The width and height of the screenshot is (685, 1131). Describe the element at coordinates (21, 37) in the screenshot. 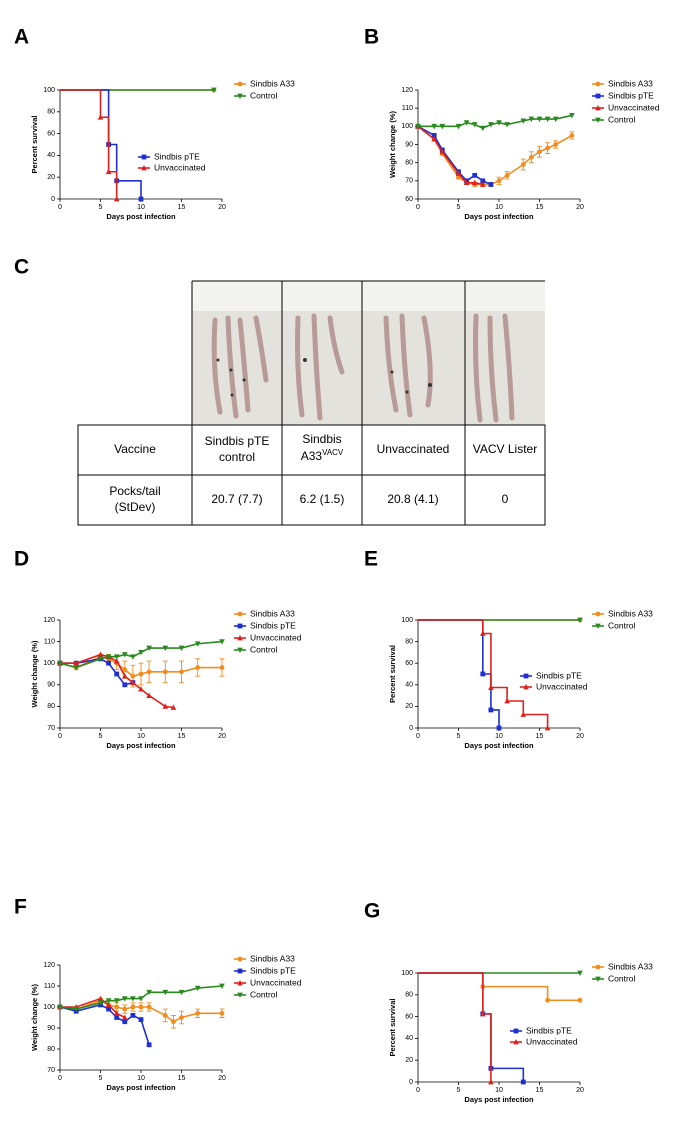

I see `panel-label: A` at that location.